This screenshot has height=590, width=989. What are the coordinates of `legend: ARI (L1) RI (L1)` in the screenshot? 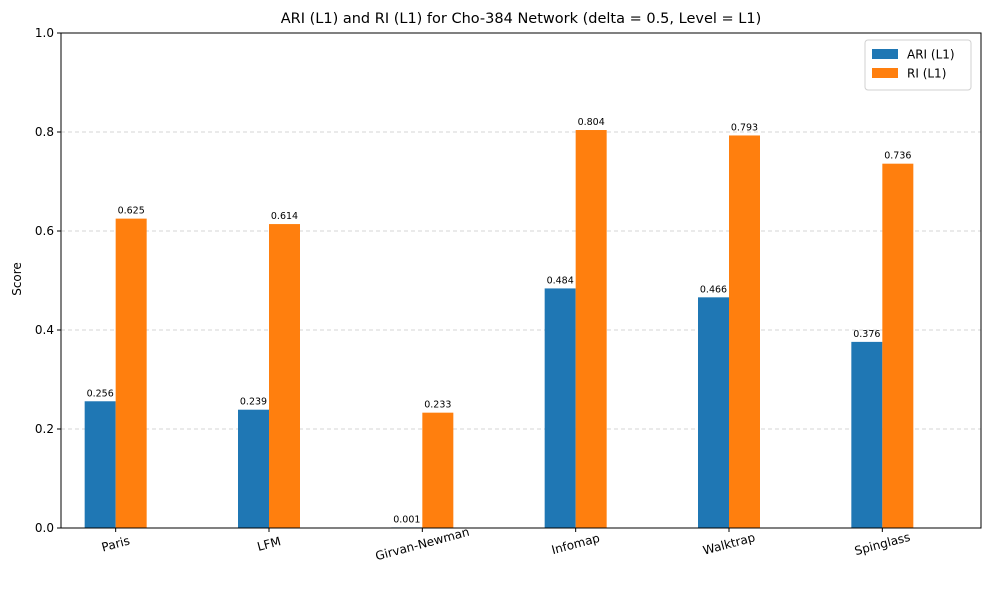 It's located at (918, 65).